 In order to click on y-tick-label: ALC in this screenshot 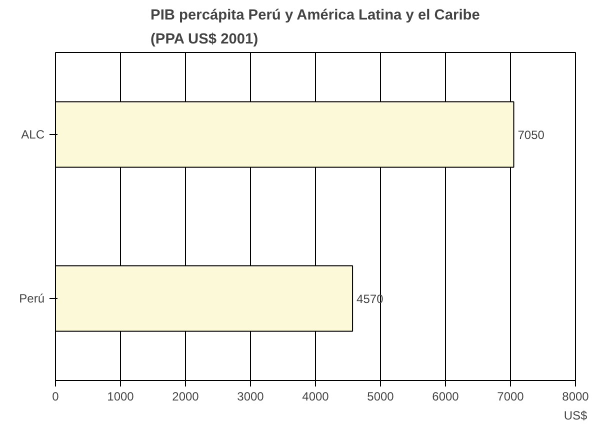, I will do `click(33, 135)`.